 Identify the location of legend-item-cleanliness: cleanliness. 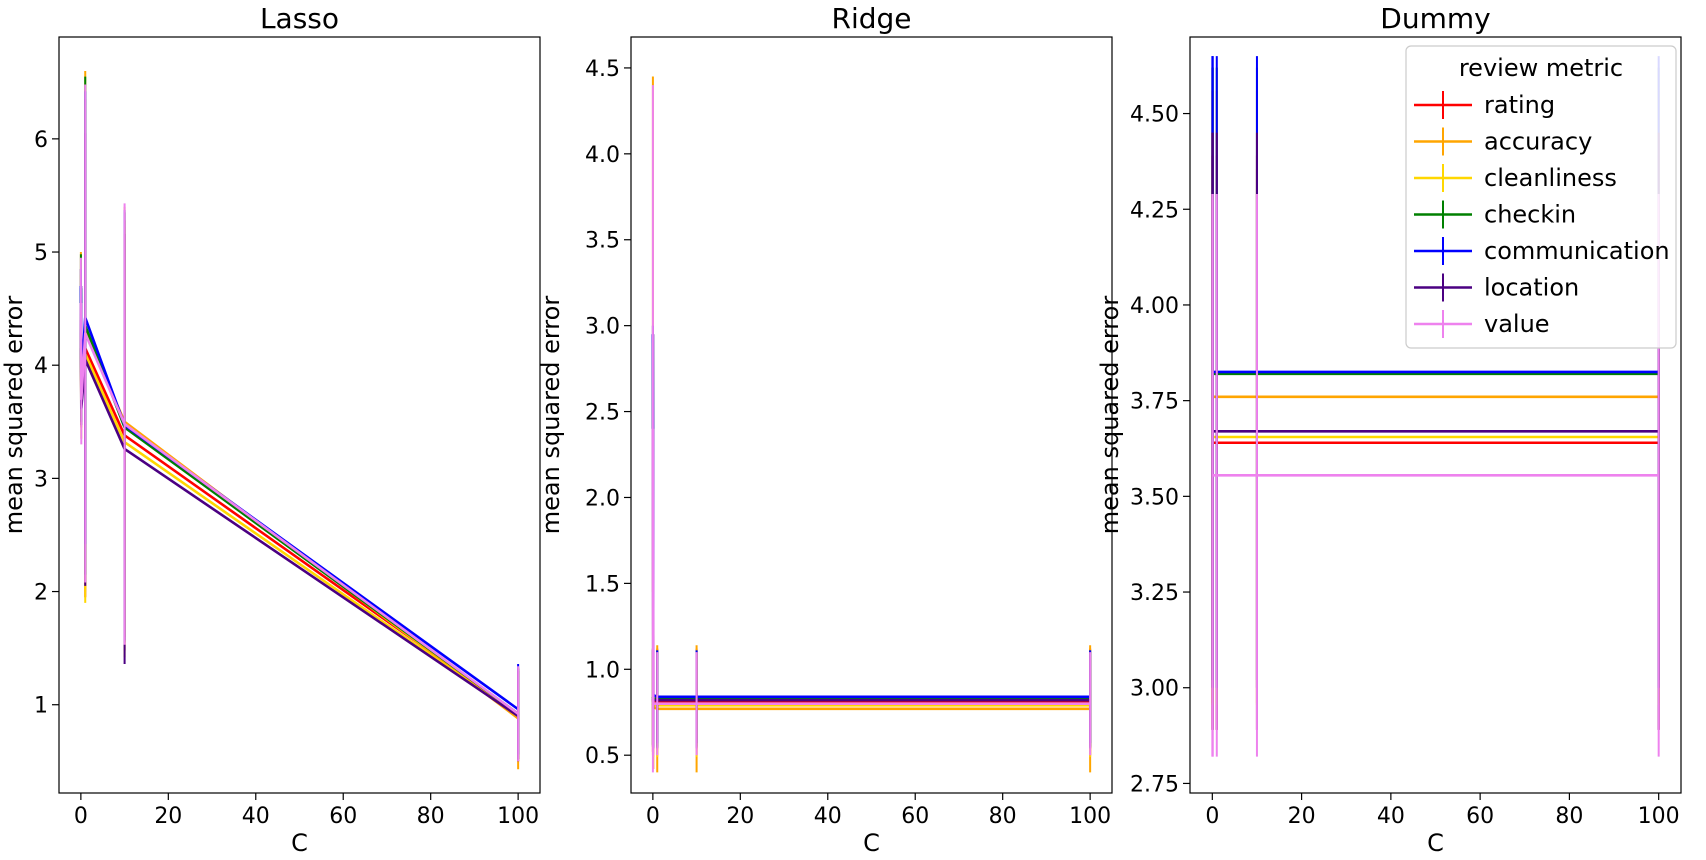
(1515, 178).